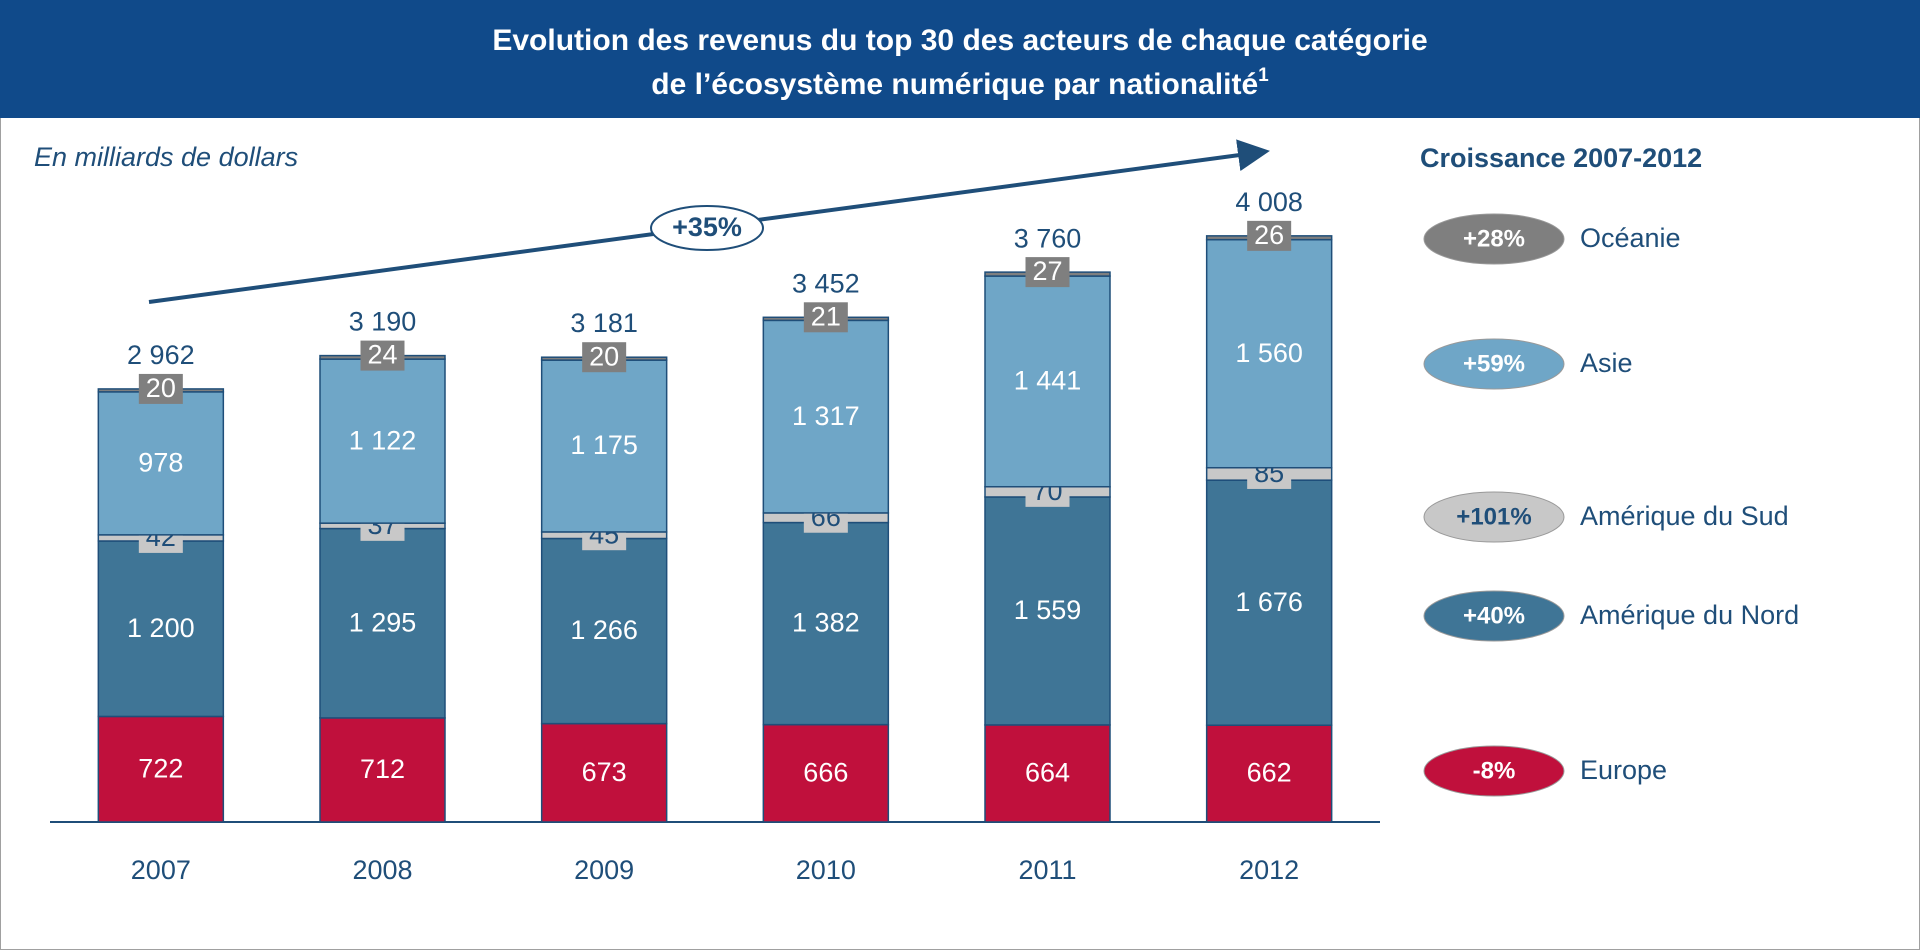 This screenshot has width=1920, height=950. I want to click on value-label: 664, so click(1047, 773).